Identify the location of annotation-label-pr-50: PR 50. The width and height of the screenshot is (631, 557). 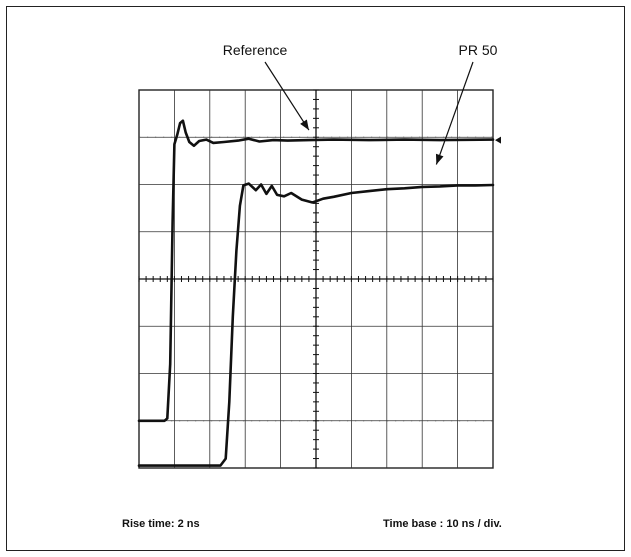
(478, 50).